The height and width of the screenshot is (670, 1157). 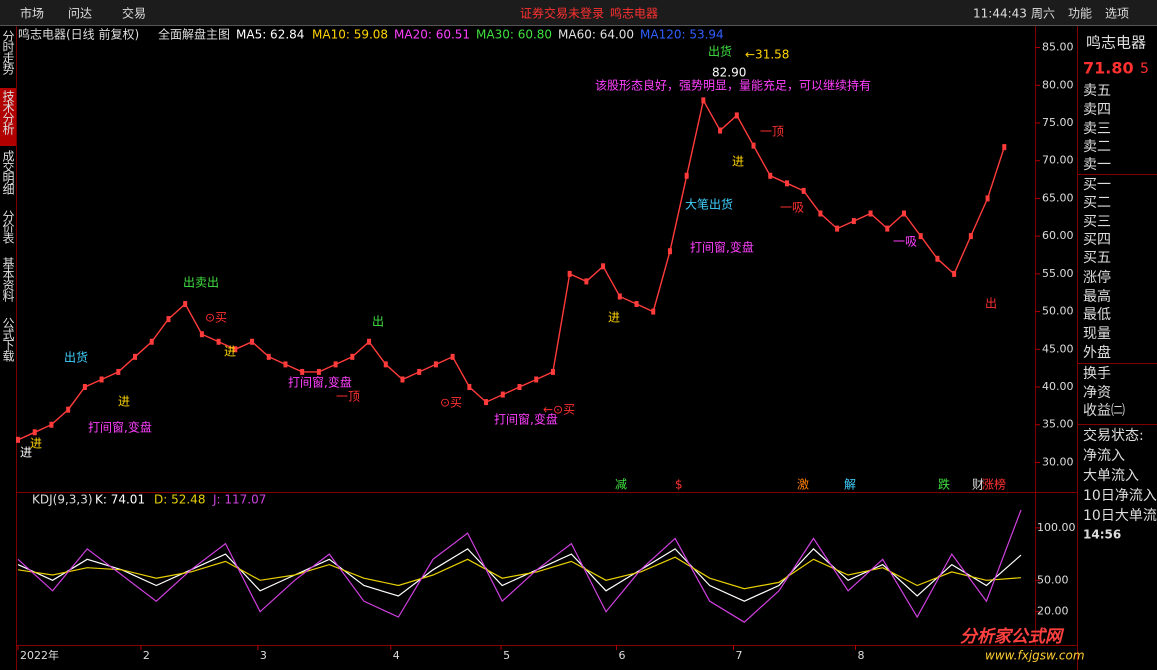 What do you see at coordinates (1104, 411) in the screenshot?
I see `quote-label: 收益㈡` at bounding box center [1104, 411].